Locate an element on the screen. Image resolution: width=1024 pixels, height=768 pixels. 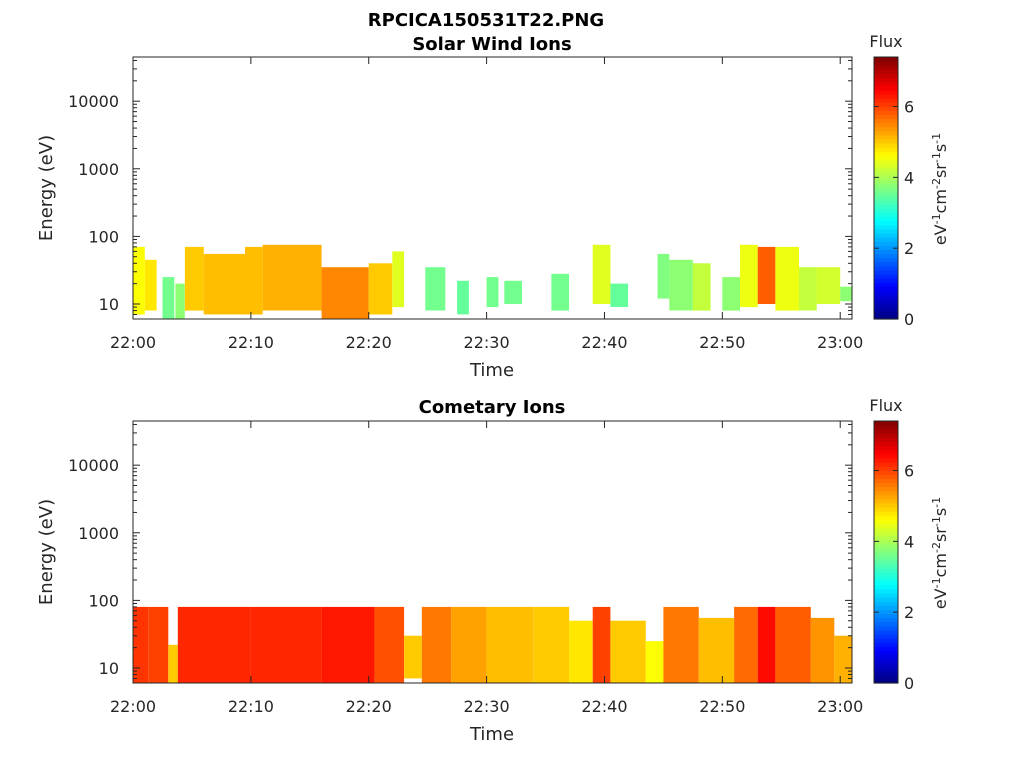
colorbar: 0 2 4 6 is located at coordinates (893, 556).